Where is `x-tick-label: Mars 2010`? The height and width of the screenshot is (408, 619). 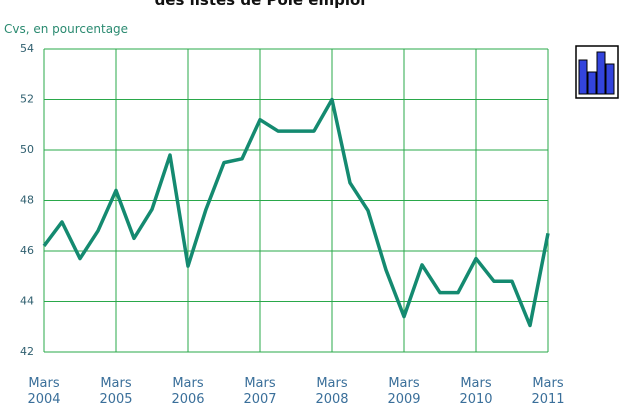
x-tick-label: Mars 2010 is located at coordinates (476, 391).